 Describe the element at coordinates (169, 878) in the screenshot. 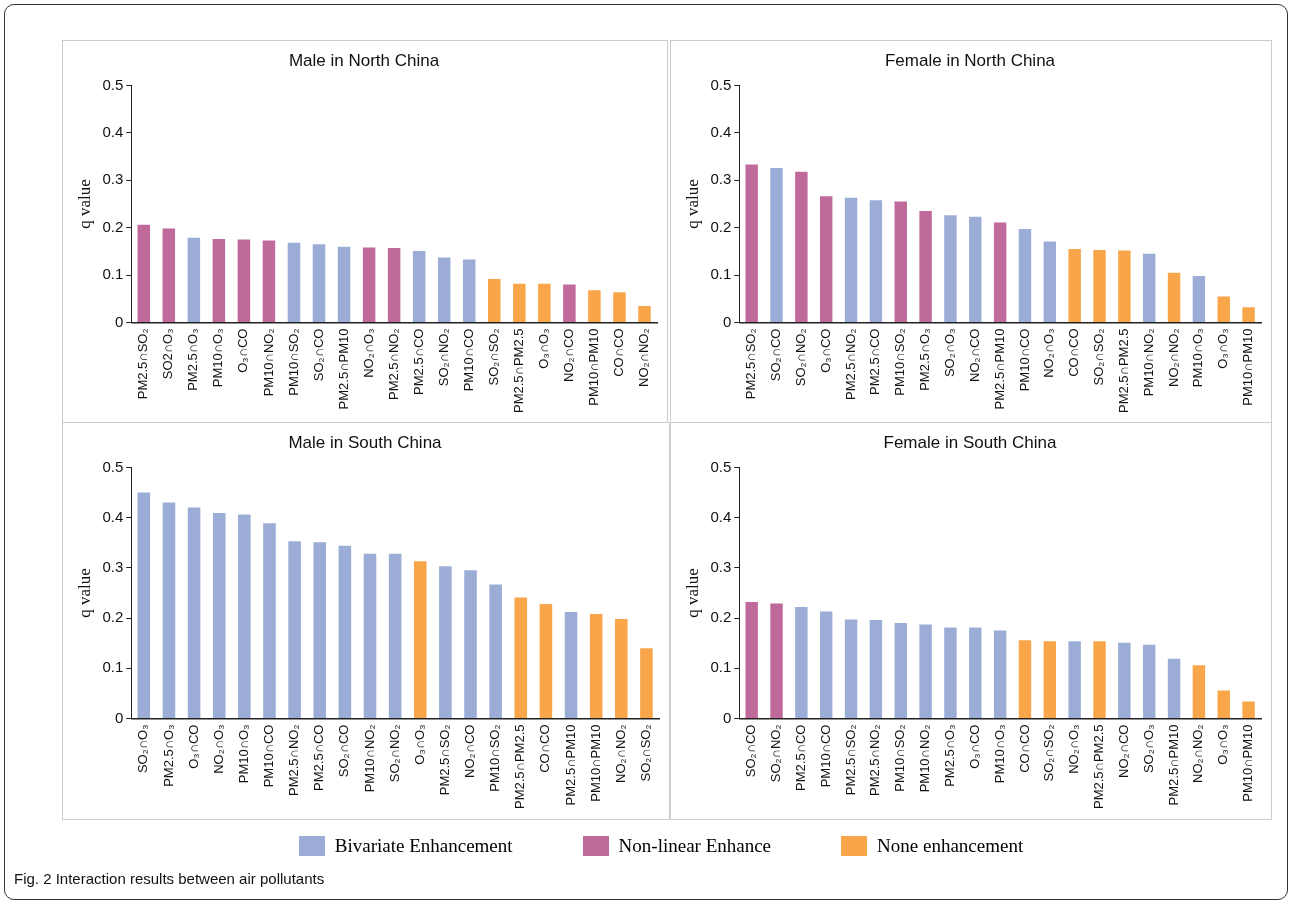

I see `caption: Fig. 2 Interaction results between air pollutants` at that location.